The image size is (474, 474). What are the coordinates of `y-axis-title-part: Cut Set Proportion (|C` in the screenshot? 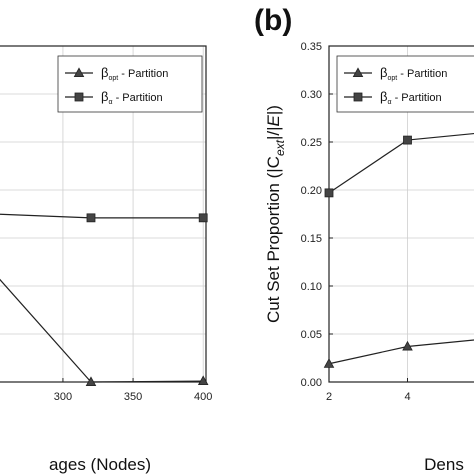 It's located at (273, 239).